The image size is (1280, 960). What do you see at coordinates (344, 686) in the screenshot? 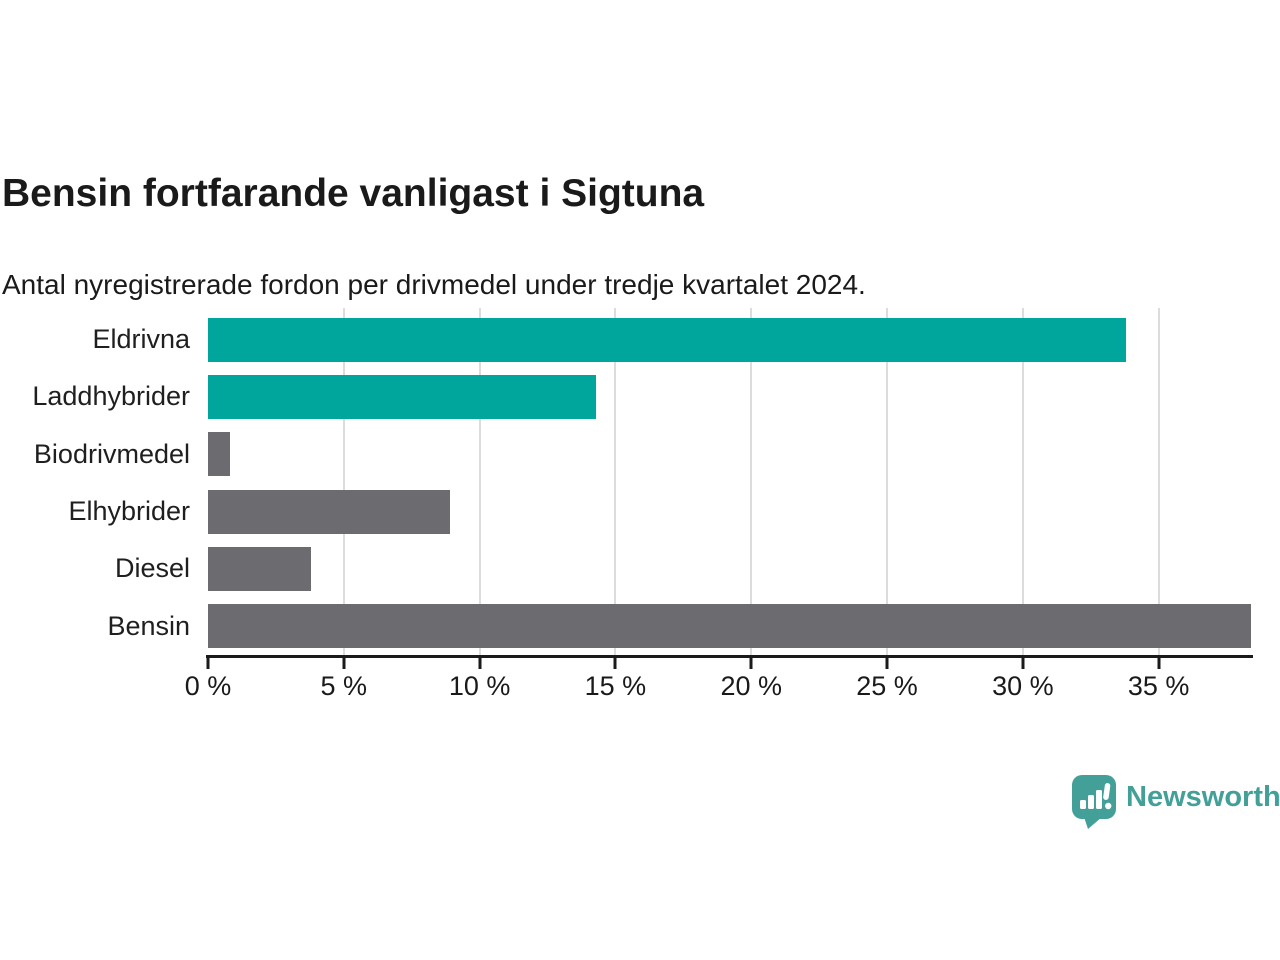
I see `tick-label: 5 %` at bounding box center [344, 686].